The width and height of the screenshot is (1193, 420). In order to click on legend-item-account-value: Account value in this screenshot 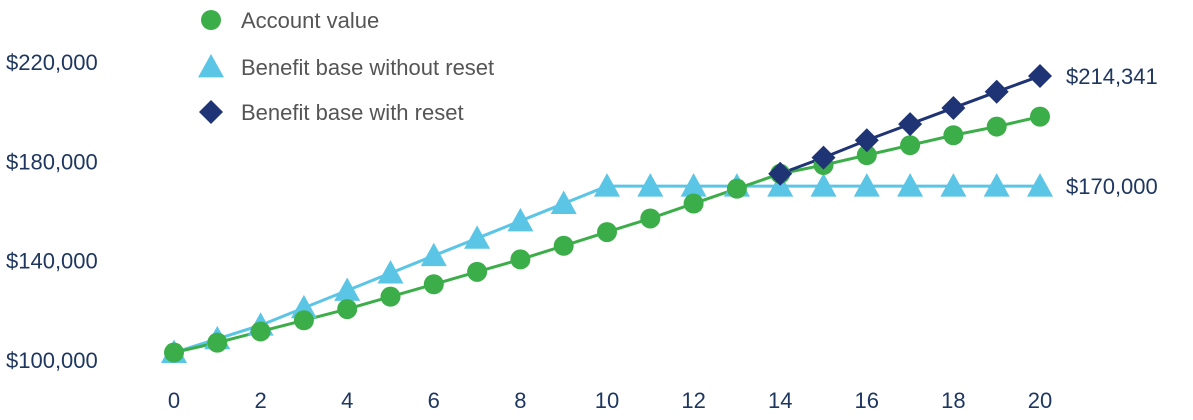, I will do `click(290, 20)`.